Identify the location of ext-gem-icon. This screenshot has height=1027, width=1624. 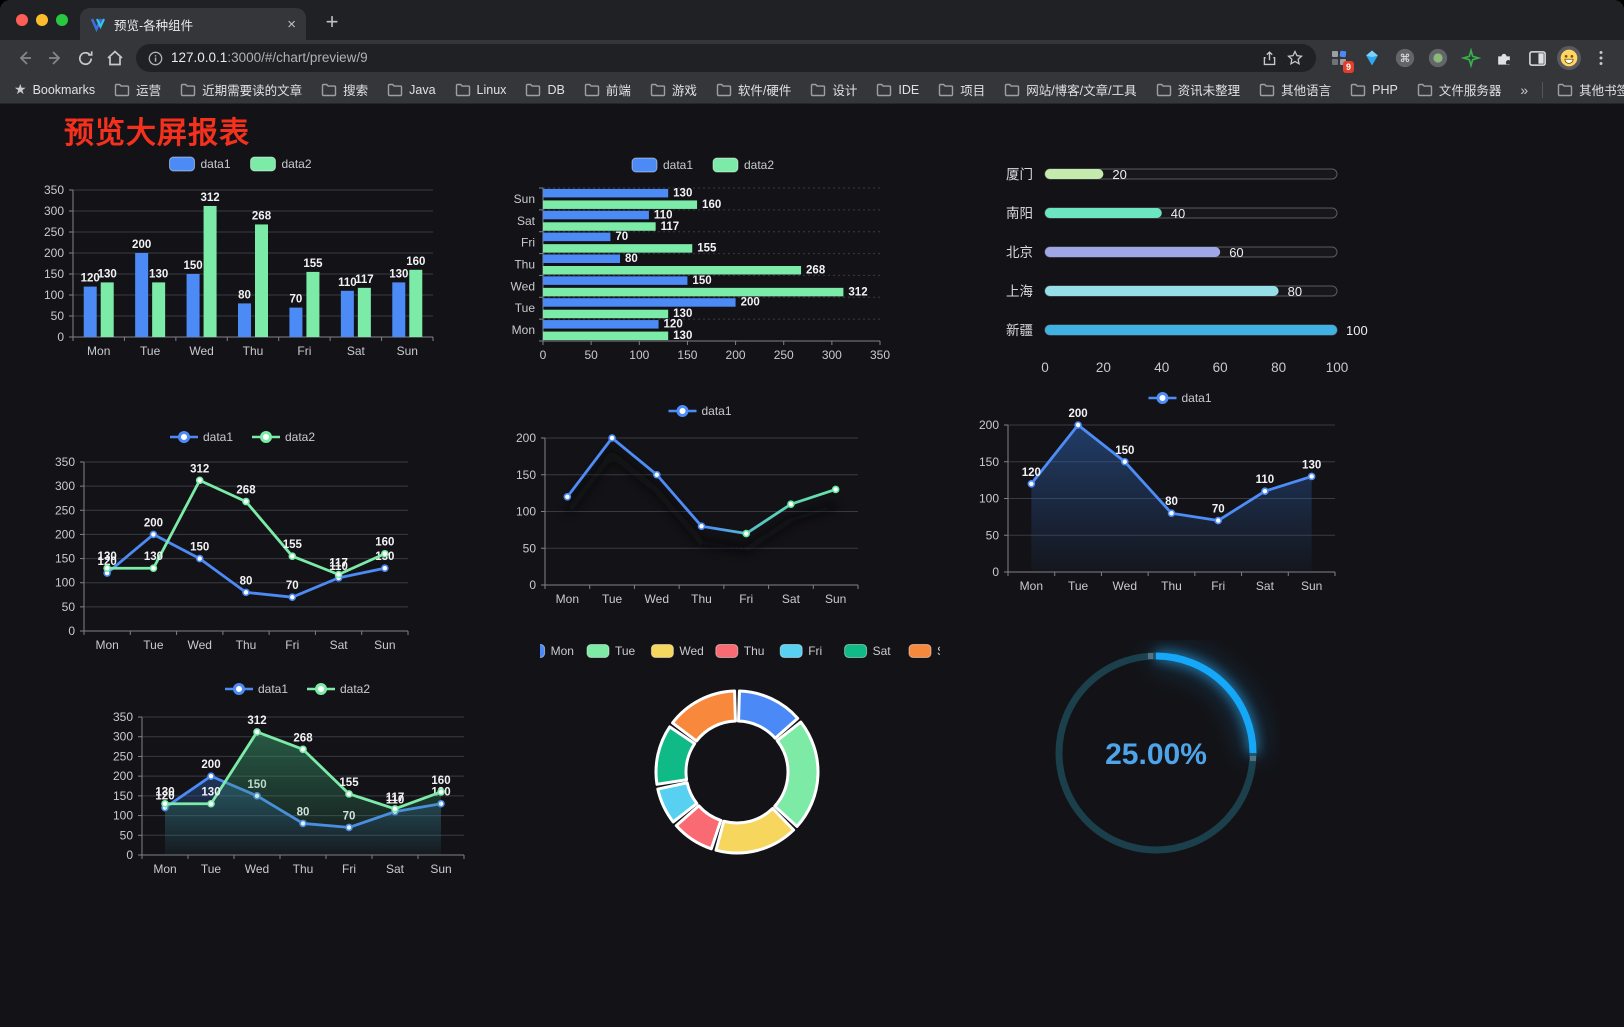
(1372, 58).